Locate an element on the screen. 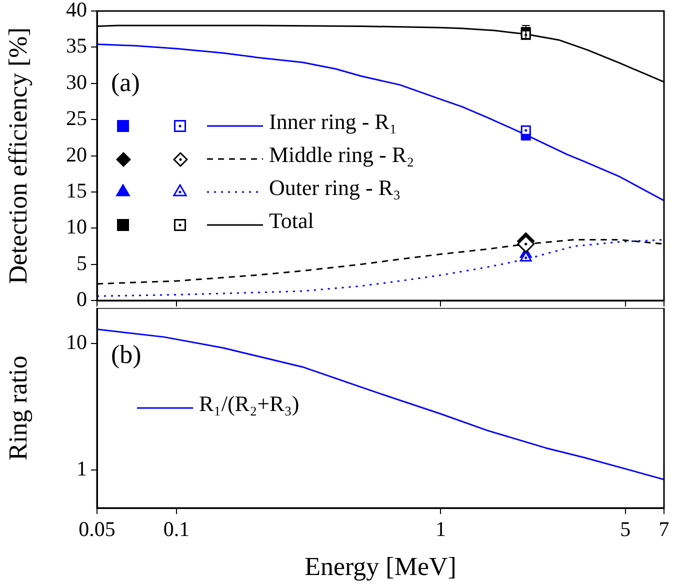  legend-label: Outer ring - R₃ is located at coordinates (335, 188).